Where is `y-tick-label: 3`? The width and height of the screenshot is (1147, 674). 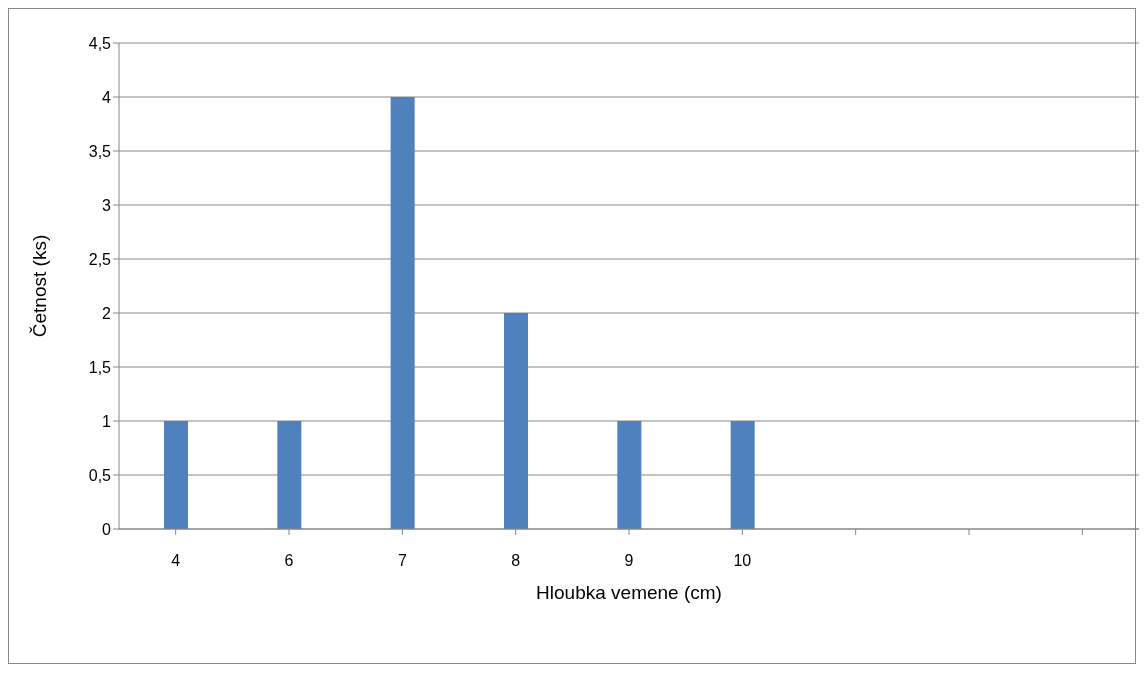 y-tick-label: 3 is located at coordinates (107, 205).